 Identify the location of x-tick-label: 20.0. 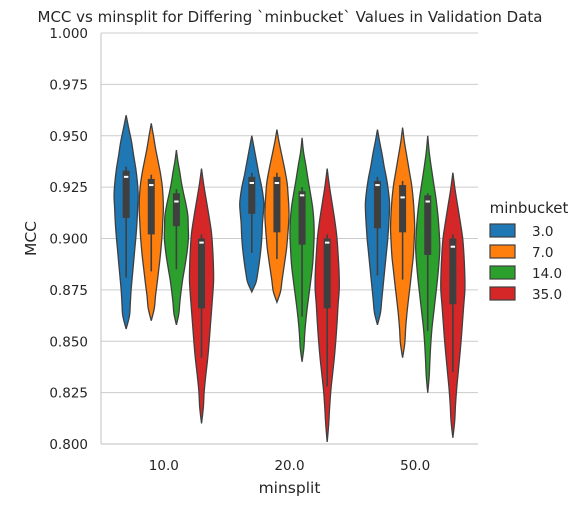
(289, 466).